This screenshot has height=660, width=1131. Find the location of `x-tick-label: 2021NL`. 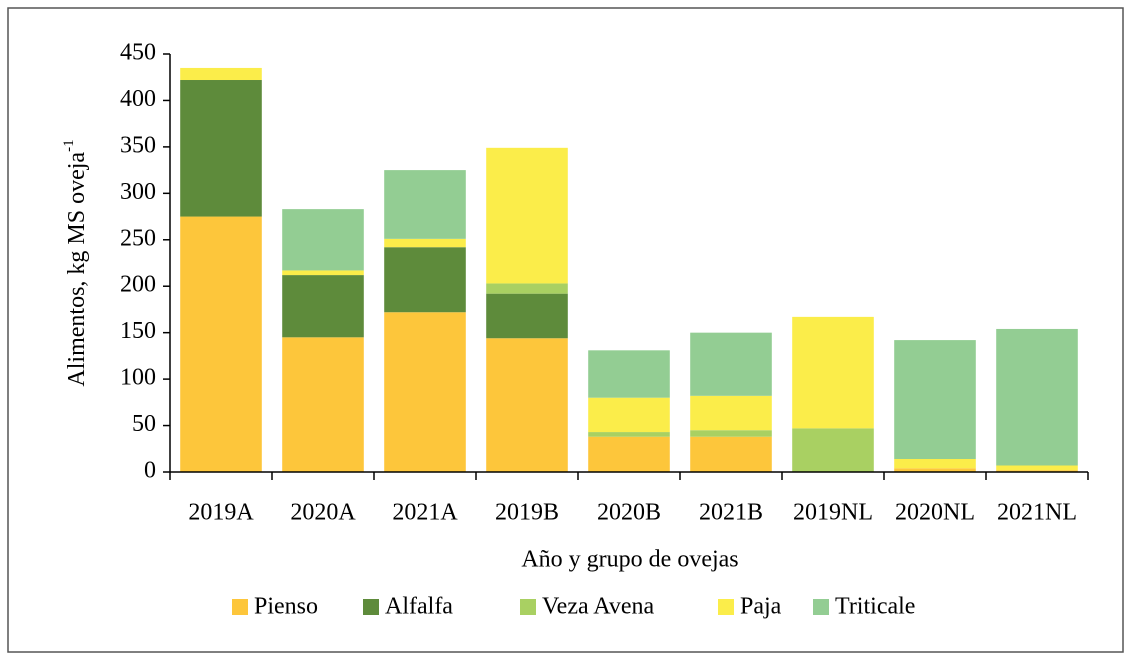

x-tick-label: 2021NL is located at coordinates (1037, 513).